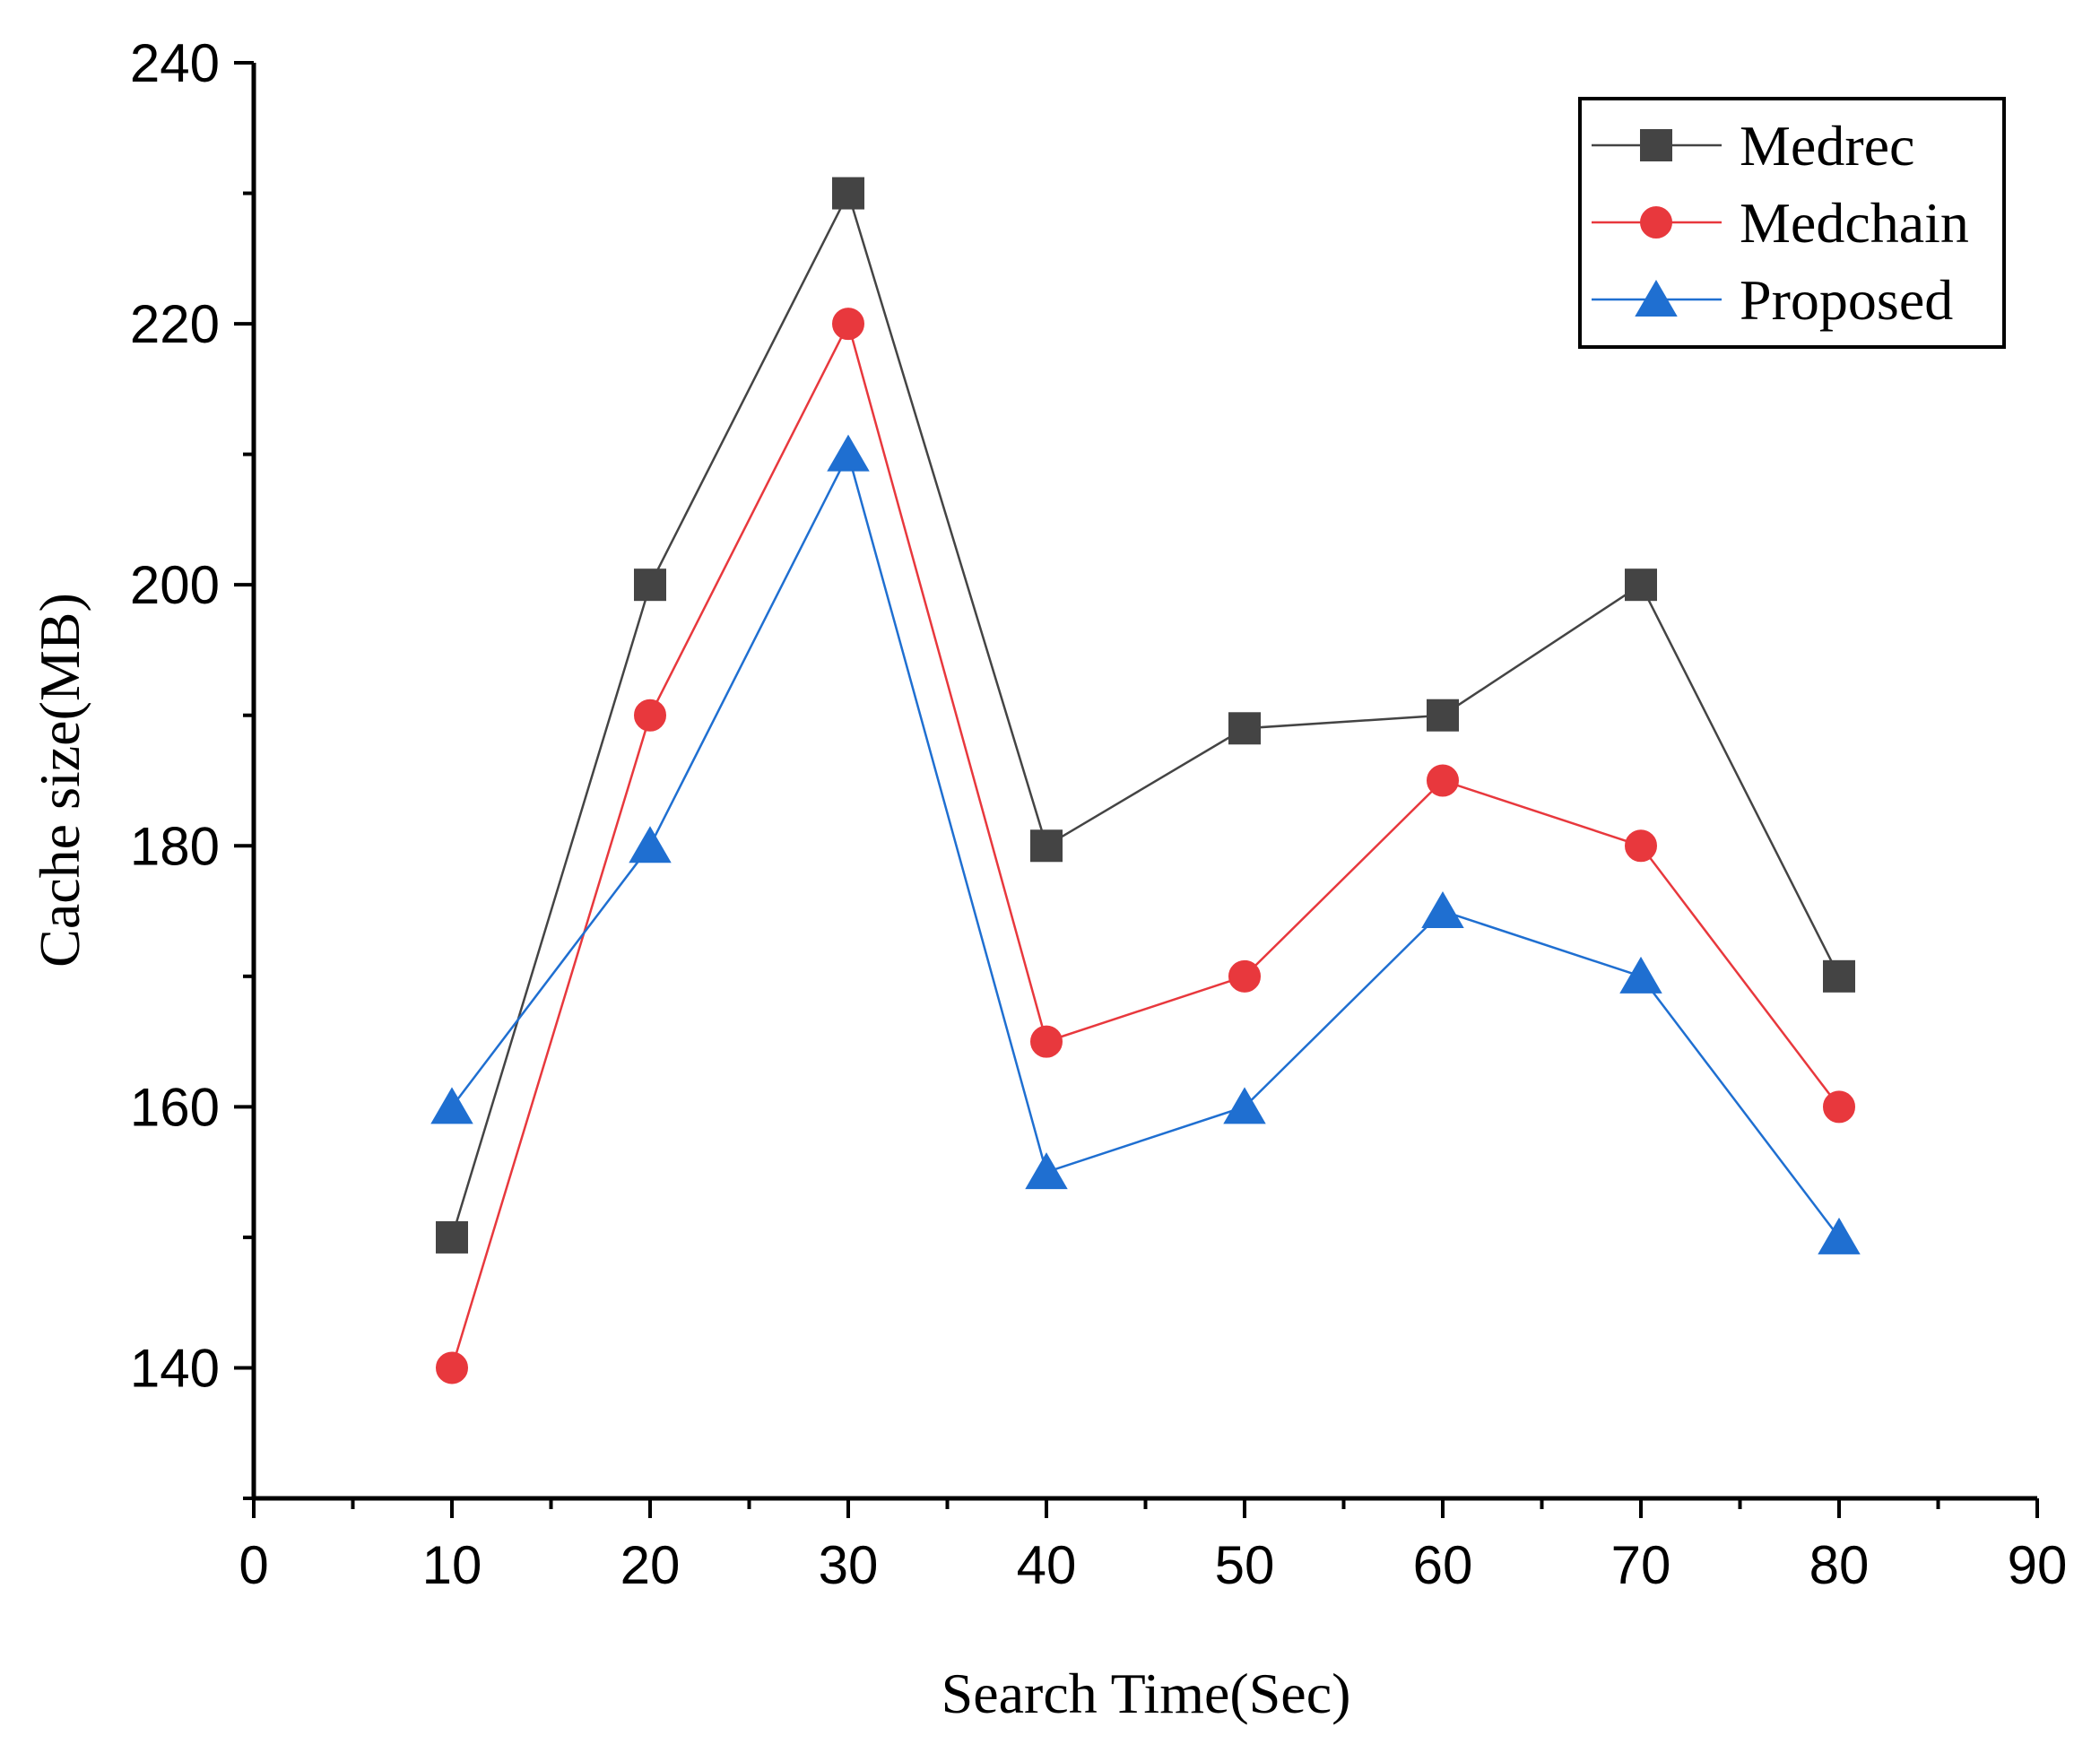 The width and height of the screenshot is (2100, 1753). Describe the element at coordinates (2038, 1565) in the screenshot. I see `x-tick-label: 90` at that location.